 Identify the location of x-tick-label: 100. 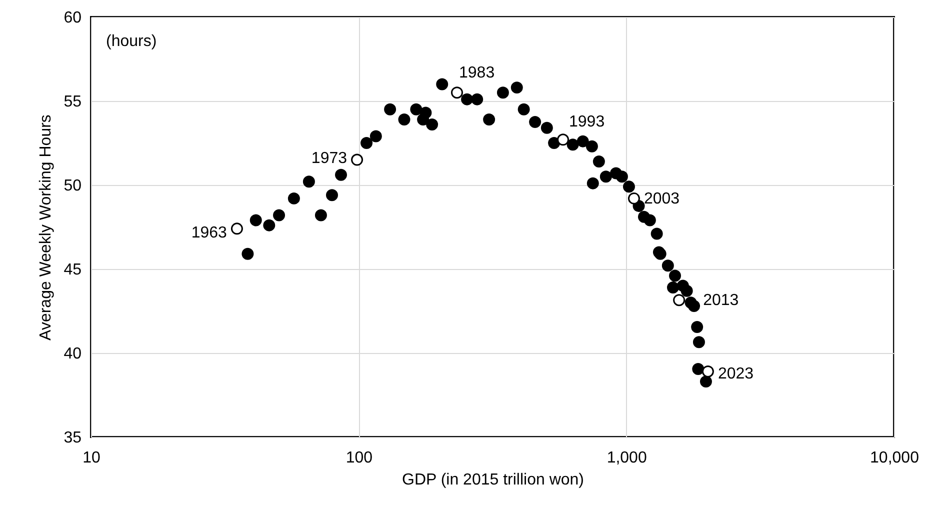
(359, 458).